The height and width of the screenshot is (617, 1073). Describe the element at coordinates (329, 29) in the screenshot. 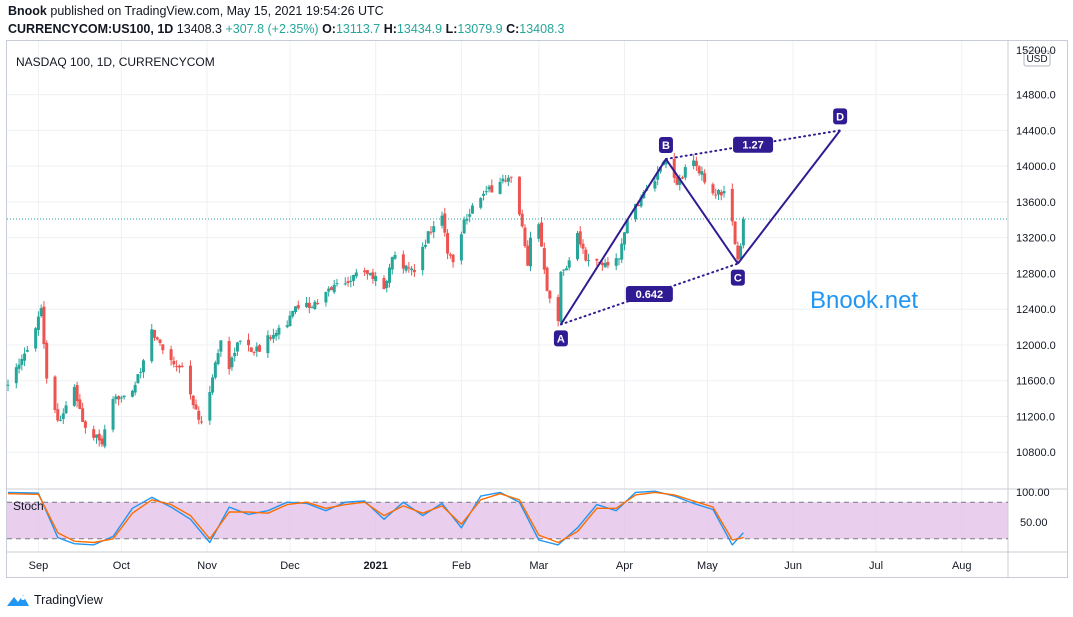

I see `open-label: O:` at that location.